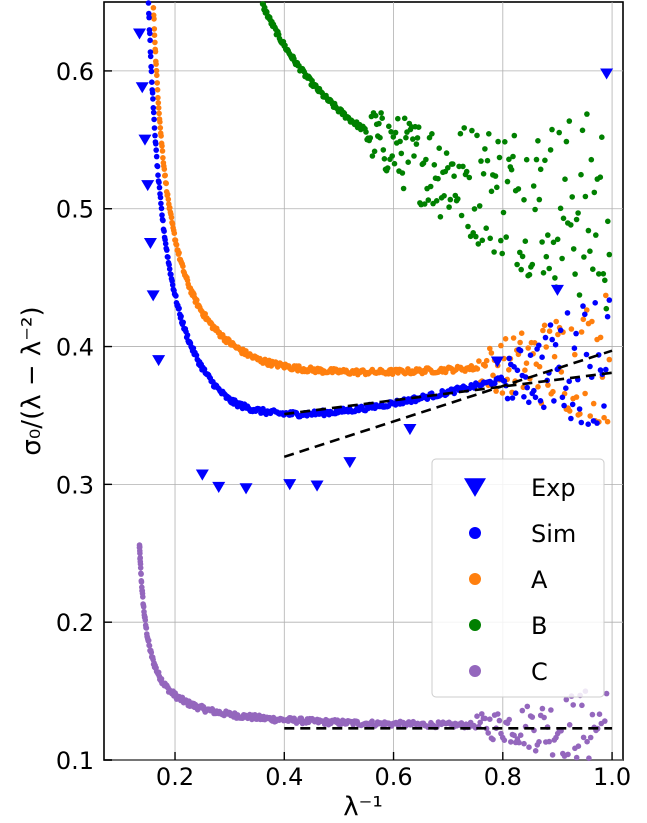  What do you see at coordinates (518, 578) in the screenshot?
I see `legend-box` at bounding box center [518, 578].